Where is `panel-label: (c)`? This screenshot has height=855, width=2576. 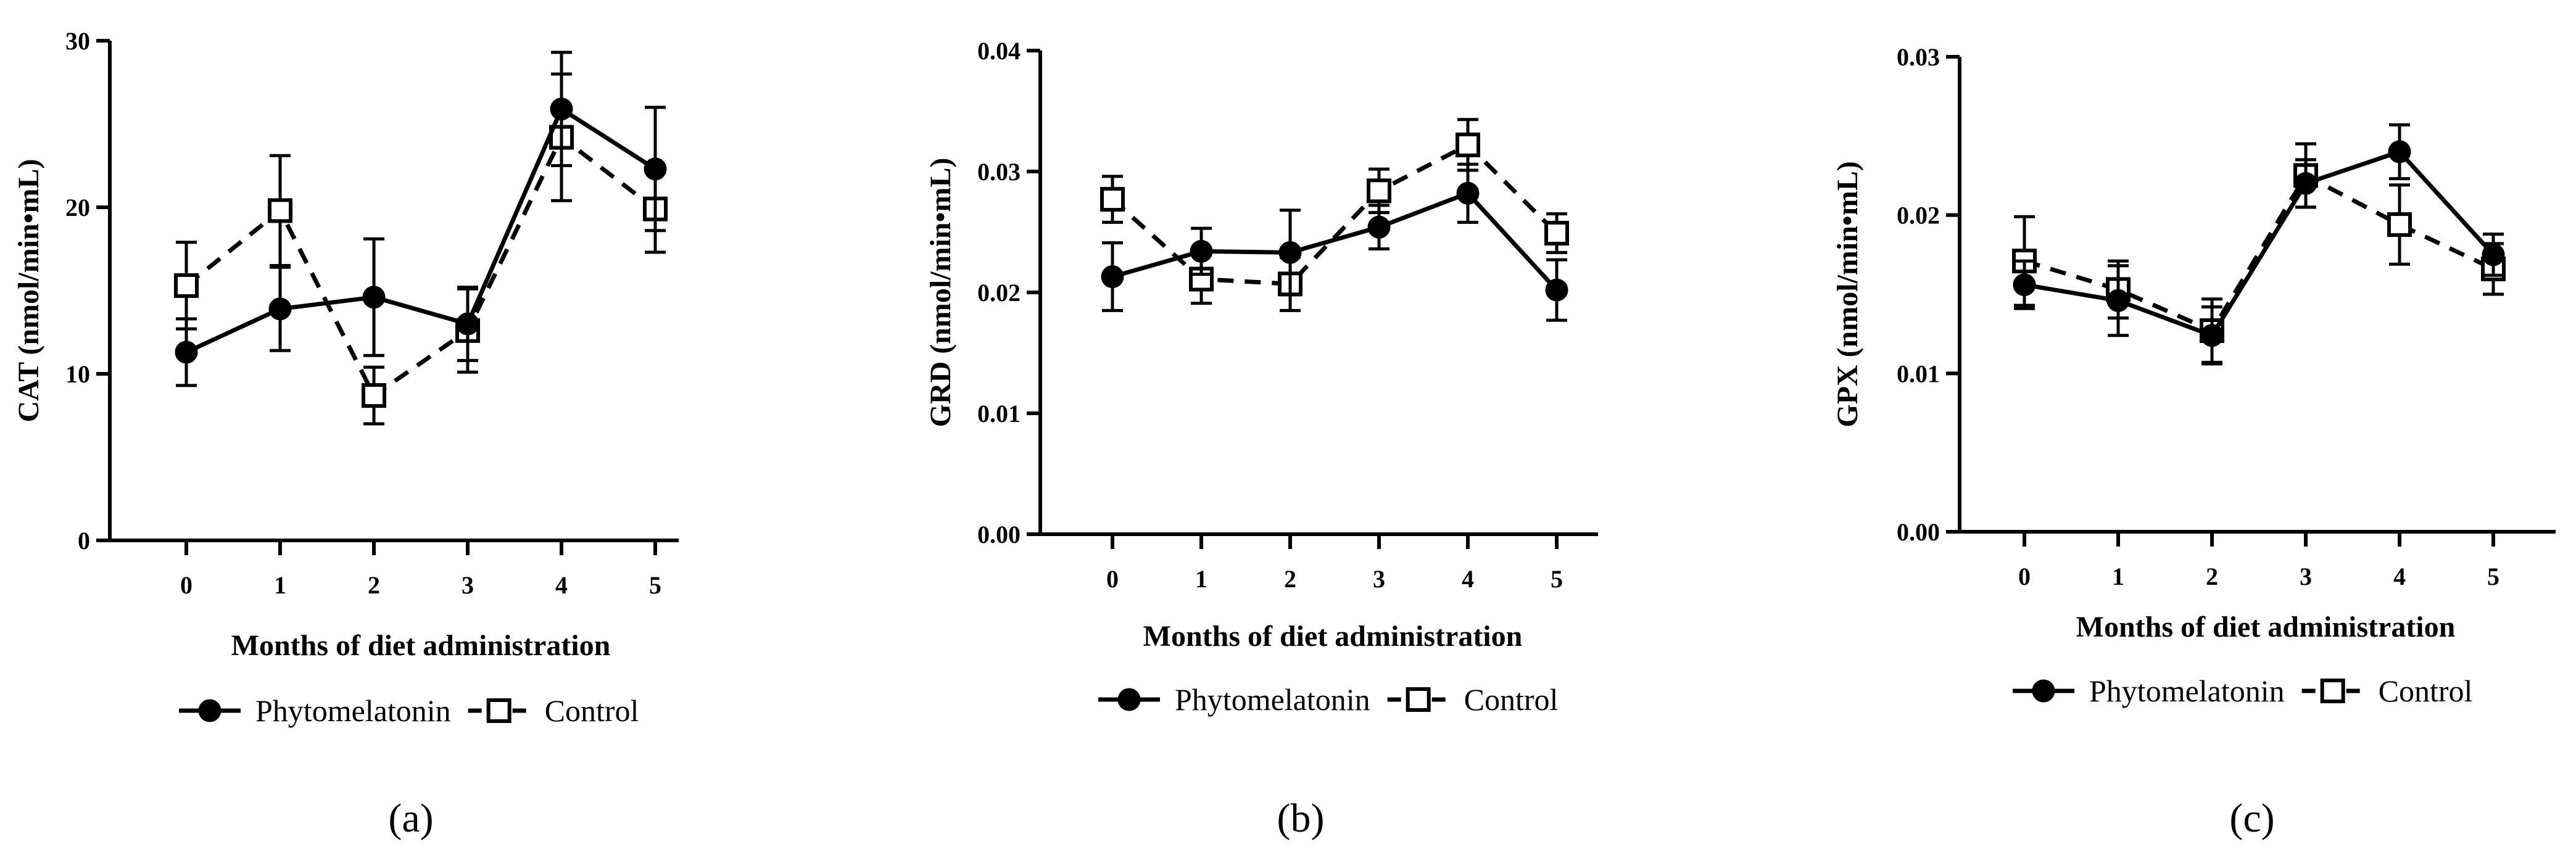
panel-label: (c) is located at coordinates (2251, 818).